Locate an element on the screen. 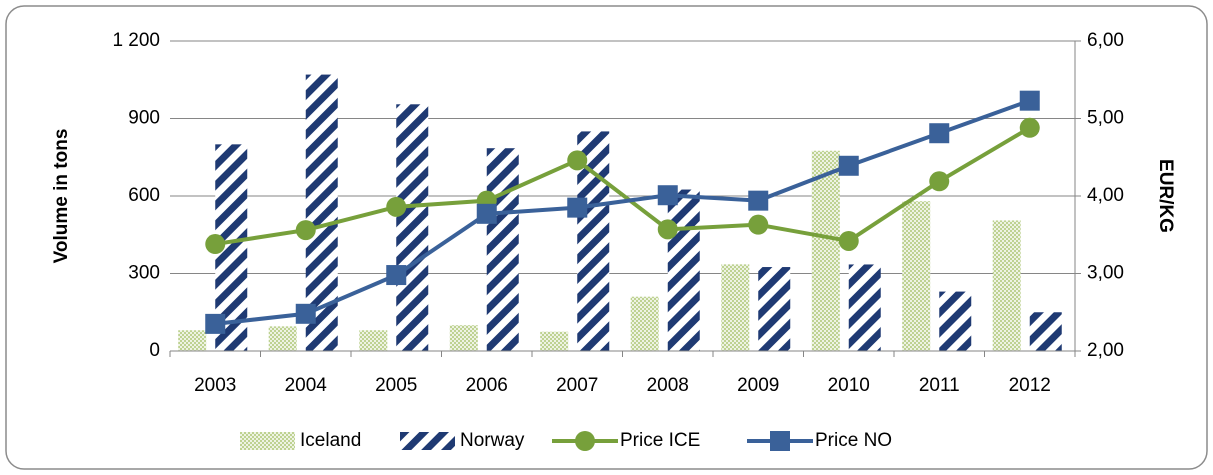 The height and width of the screenshot is (475, 1213). legend-label: Price NO is located at coordinates (853, 440).